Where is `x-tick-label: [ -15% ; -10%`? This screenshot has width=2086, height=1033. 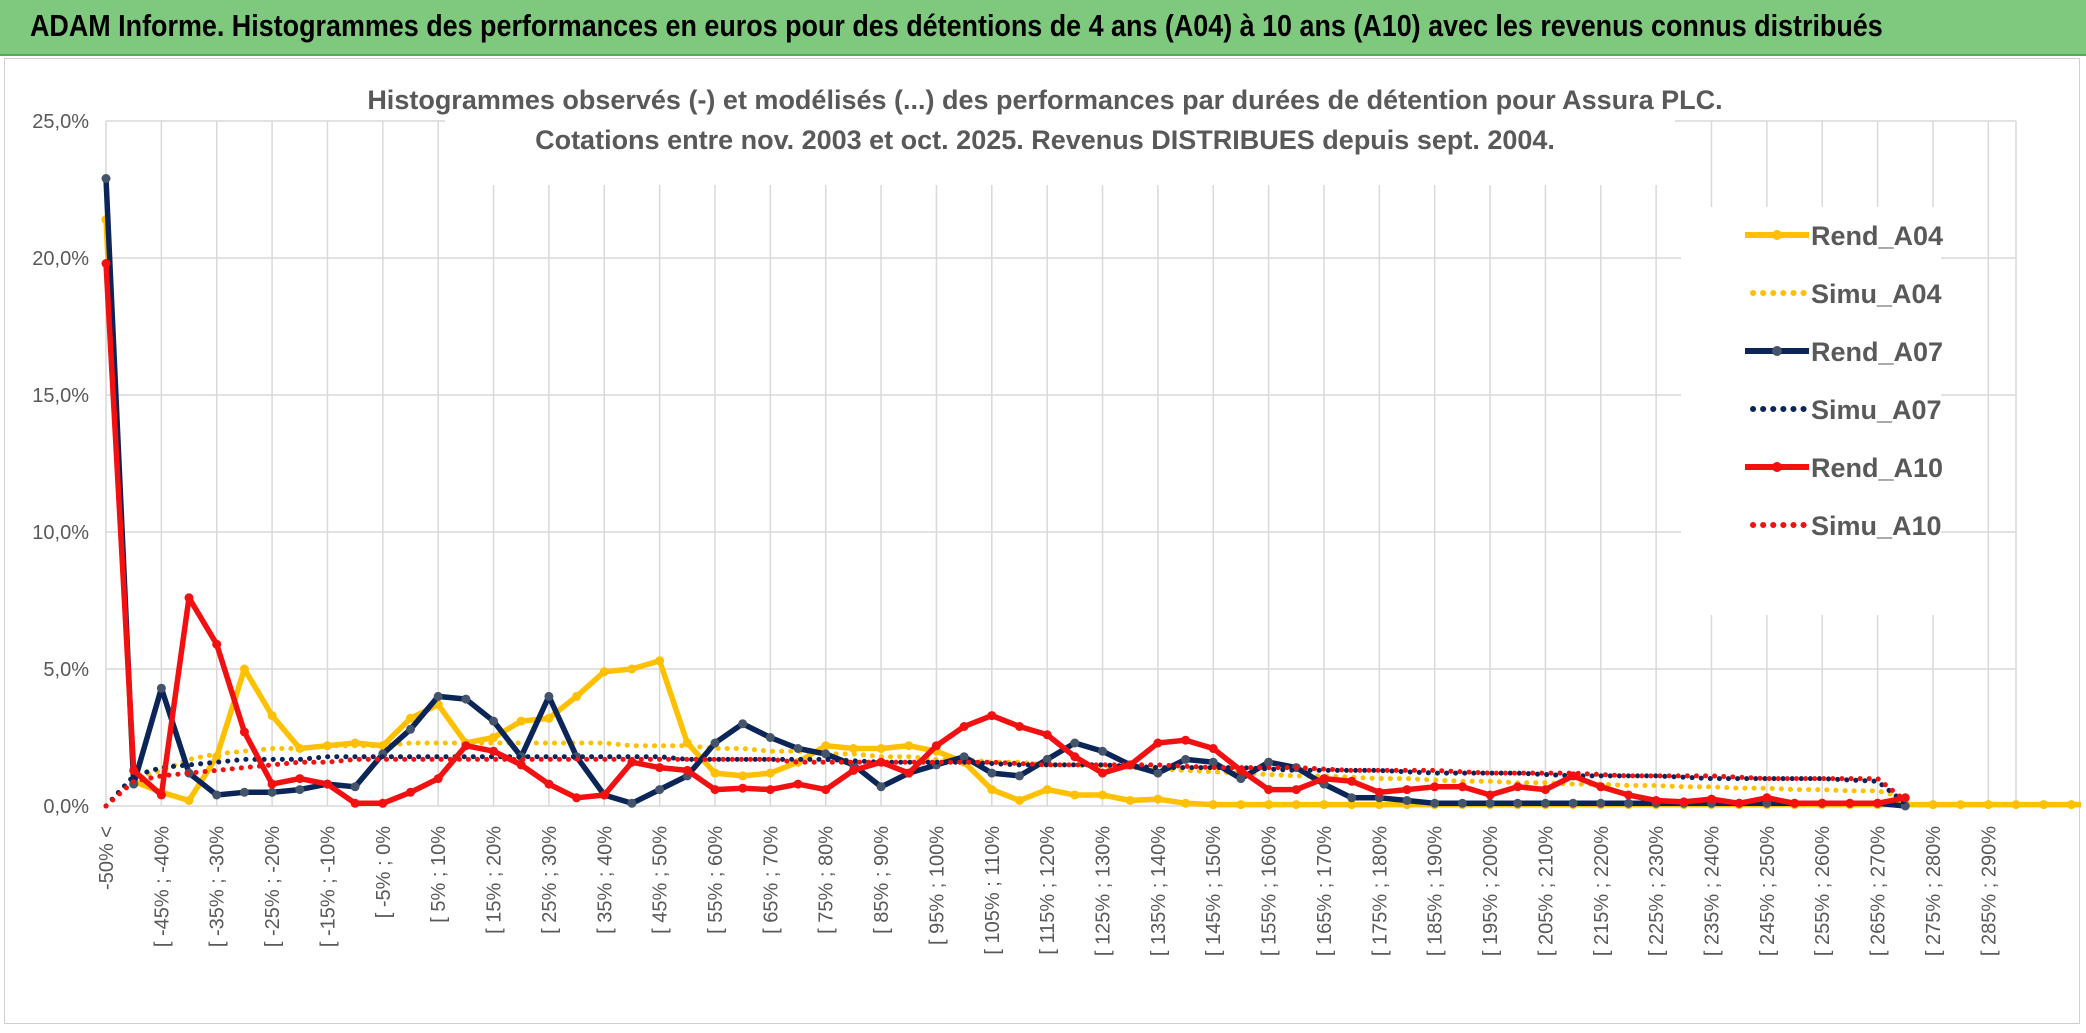
x-tick-label: [ -15% ; -10% is located at coordinates (328, 886).